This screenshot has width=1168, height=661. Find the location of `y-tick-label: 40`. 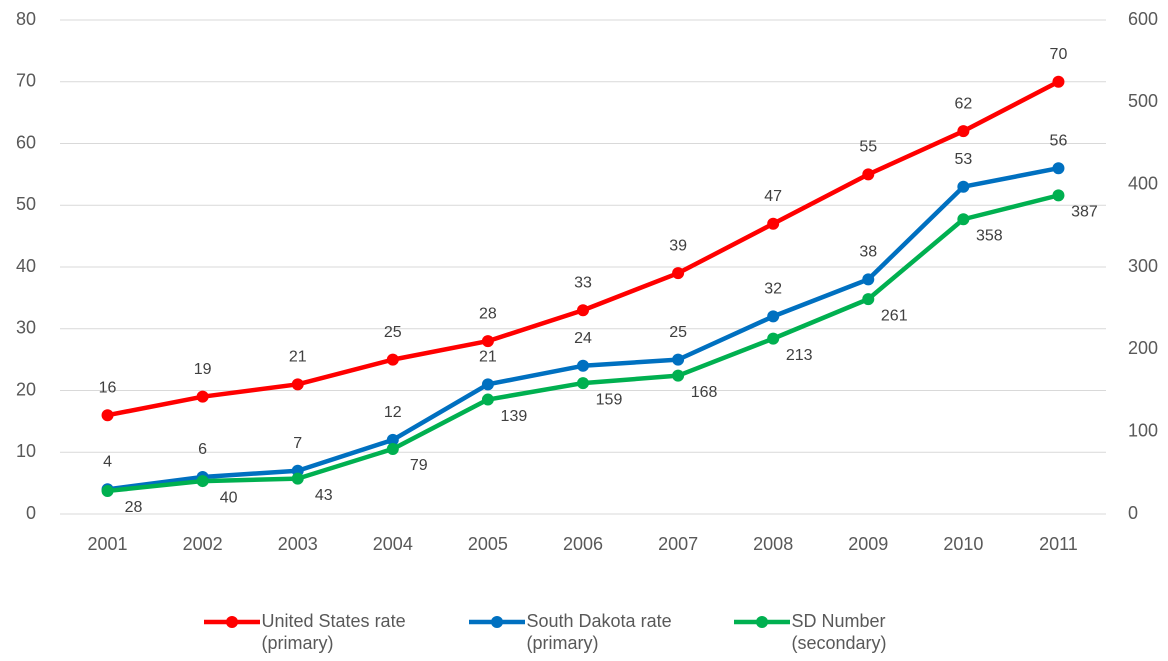

y-tick-label: 40 is located at coordinates (26, 266).